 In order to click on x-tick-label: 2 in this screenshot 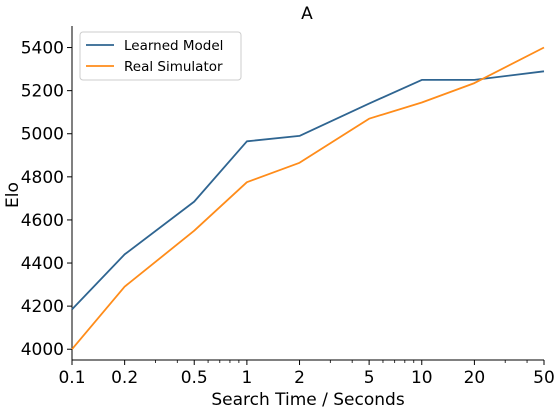, I will do `click(299, 378)`.